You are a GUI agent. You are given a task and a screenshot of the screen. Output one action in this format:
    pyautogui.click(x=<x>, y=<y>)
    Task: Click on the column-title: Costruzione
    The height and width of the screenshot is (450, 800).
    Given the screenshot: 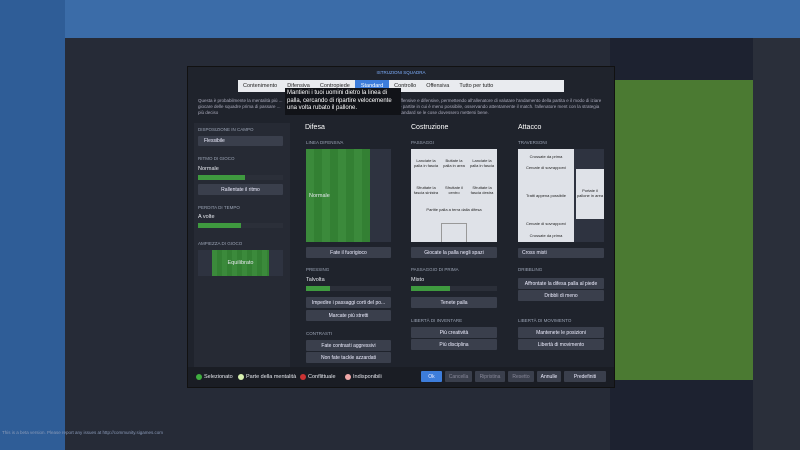 What is the action you would take?
    pyautogui.click(x=430, y=127)
    